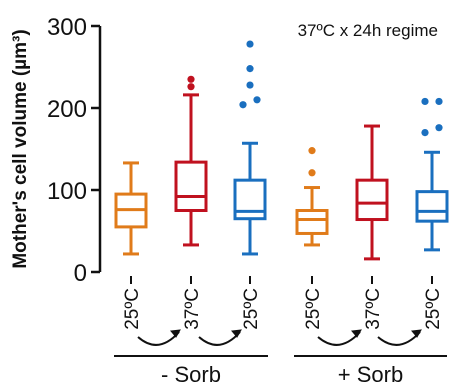 The width and height of the screenshot is (462, 389). What do you see at coordinates (20, 148) in the screenshot?
I see `y-axis-label: Mother's cell volume (µm³)` at bounding box center [20, 148].